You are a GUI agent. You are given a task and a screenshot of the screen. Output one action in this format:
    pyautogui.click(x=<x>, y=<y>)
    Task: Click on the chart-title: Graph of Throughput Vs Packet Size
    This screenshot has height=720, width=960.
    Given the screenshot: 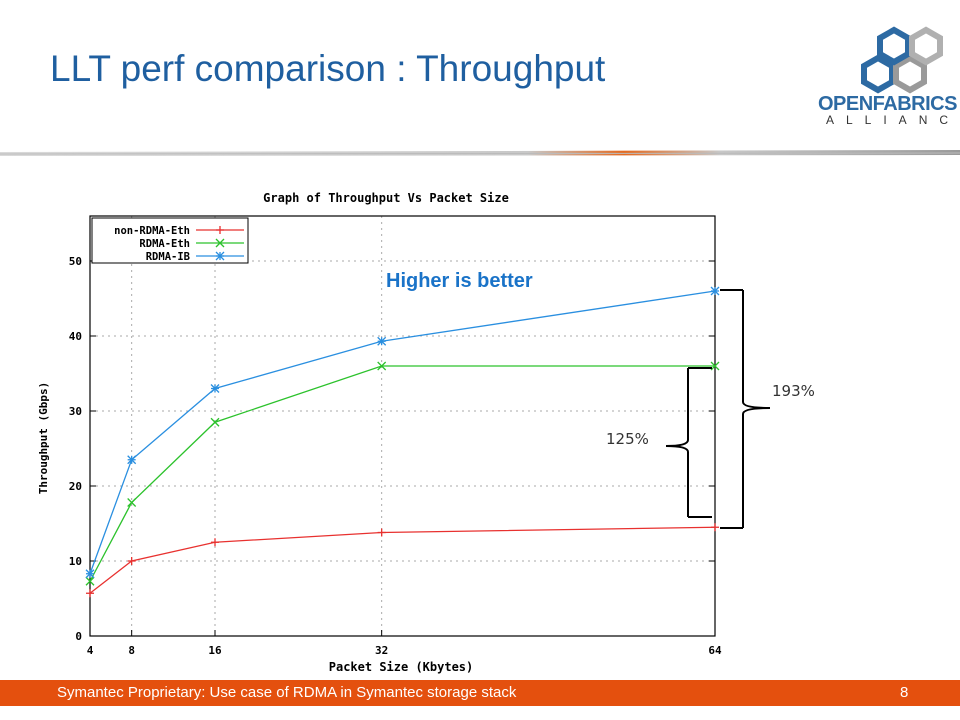 What is the action you would take?
    pyautogui.click(x=386, y=198)
    